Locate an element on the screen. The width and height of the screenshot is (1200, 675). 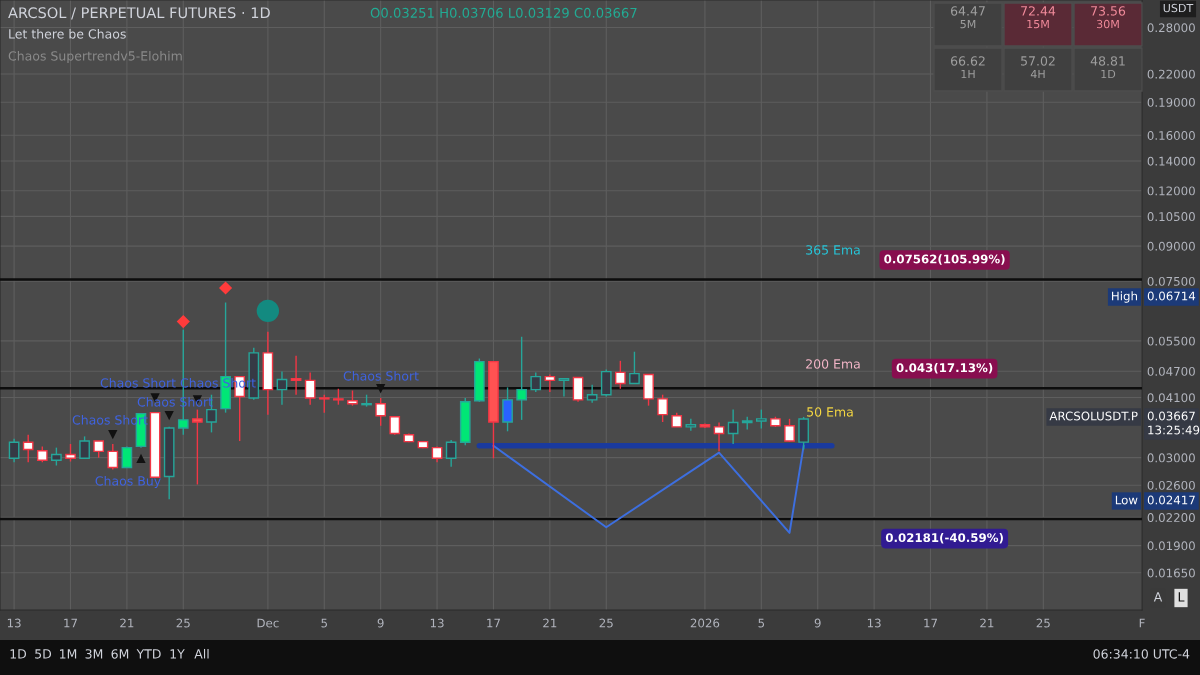
chart-title: ARCSOL / PERPETUAL FUTURES · 1D is located at coordinates (139, 13).